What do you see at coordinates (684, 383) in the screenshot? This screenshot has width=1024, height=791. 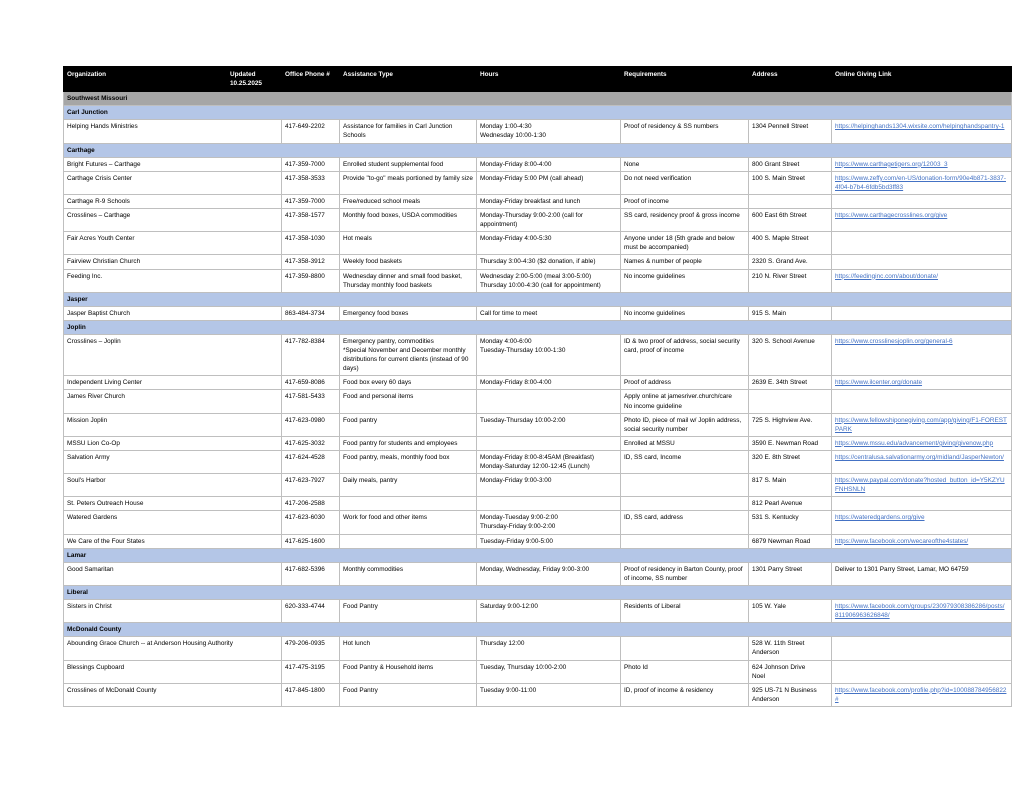 I see `cell-requirements: Proof of address` at bounding box center [684, 383].